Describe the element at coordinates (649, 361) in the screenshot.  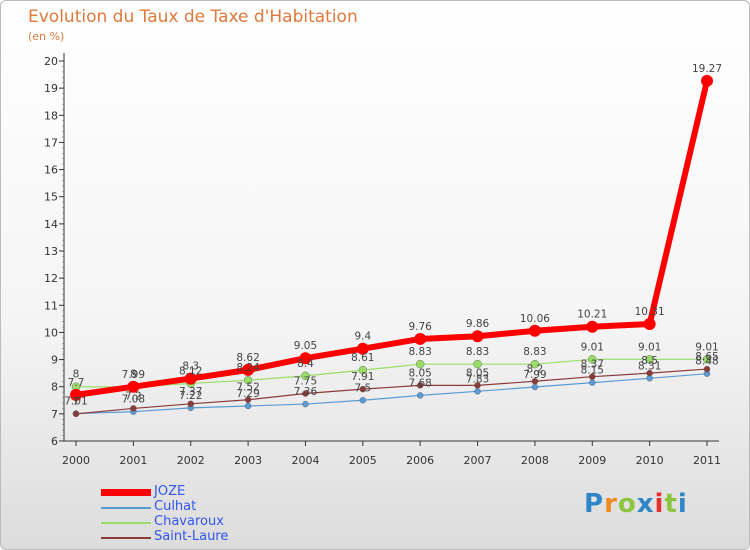
I see `data-label-saint-laure: 8.5` at that location.